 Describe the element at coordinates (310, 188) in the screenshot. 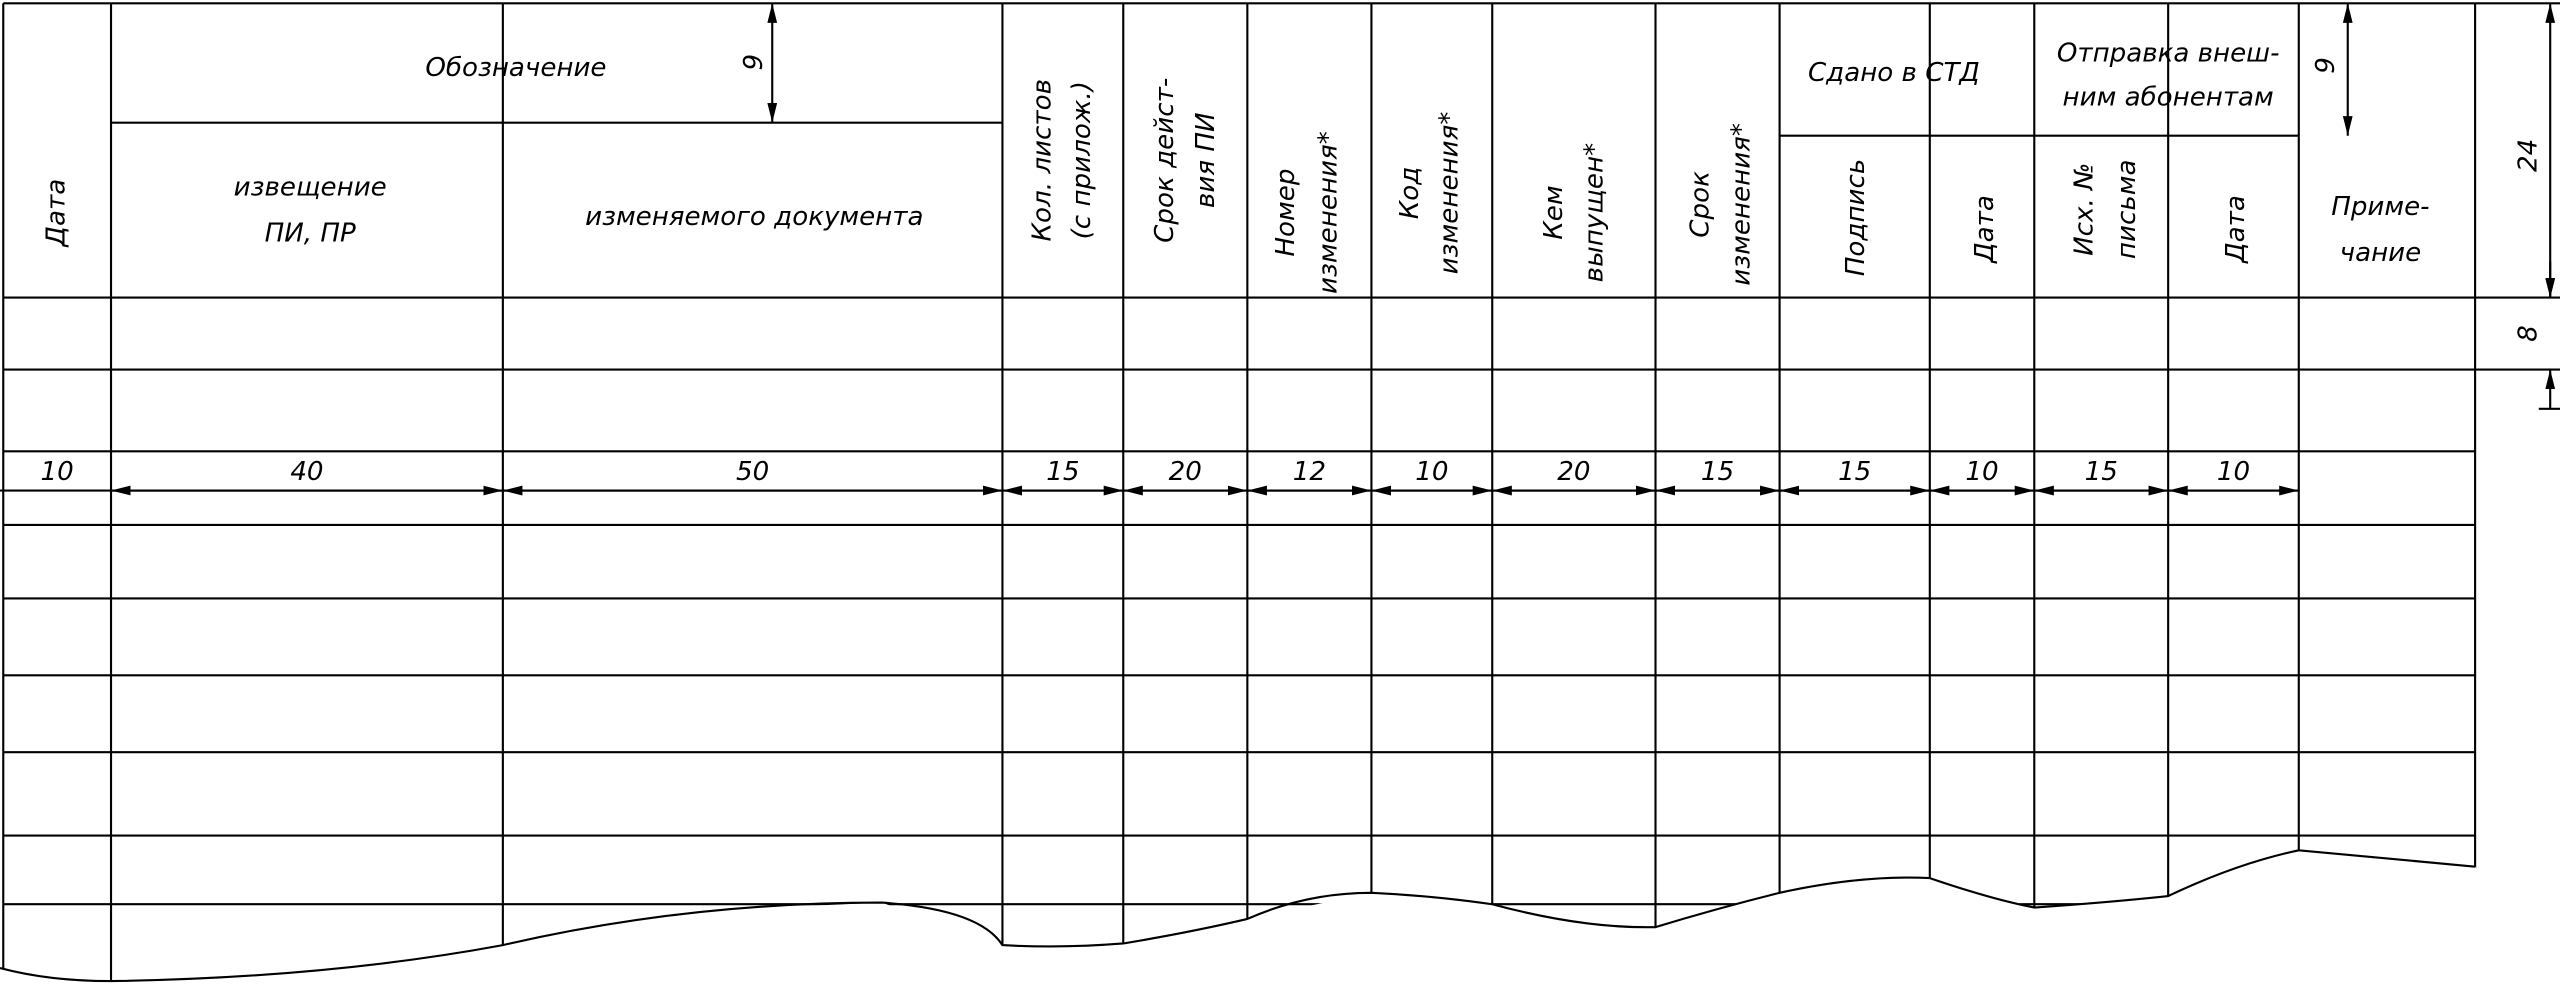

I see `label: извещение` at that location.